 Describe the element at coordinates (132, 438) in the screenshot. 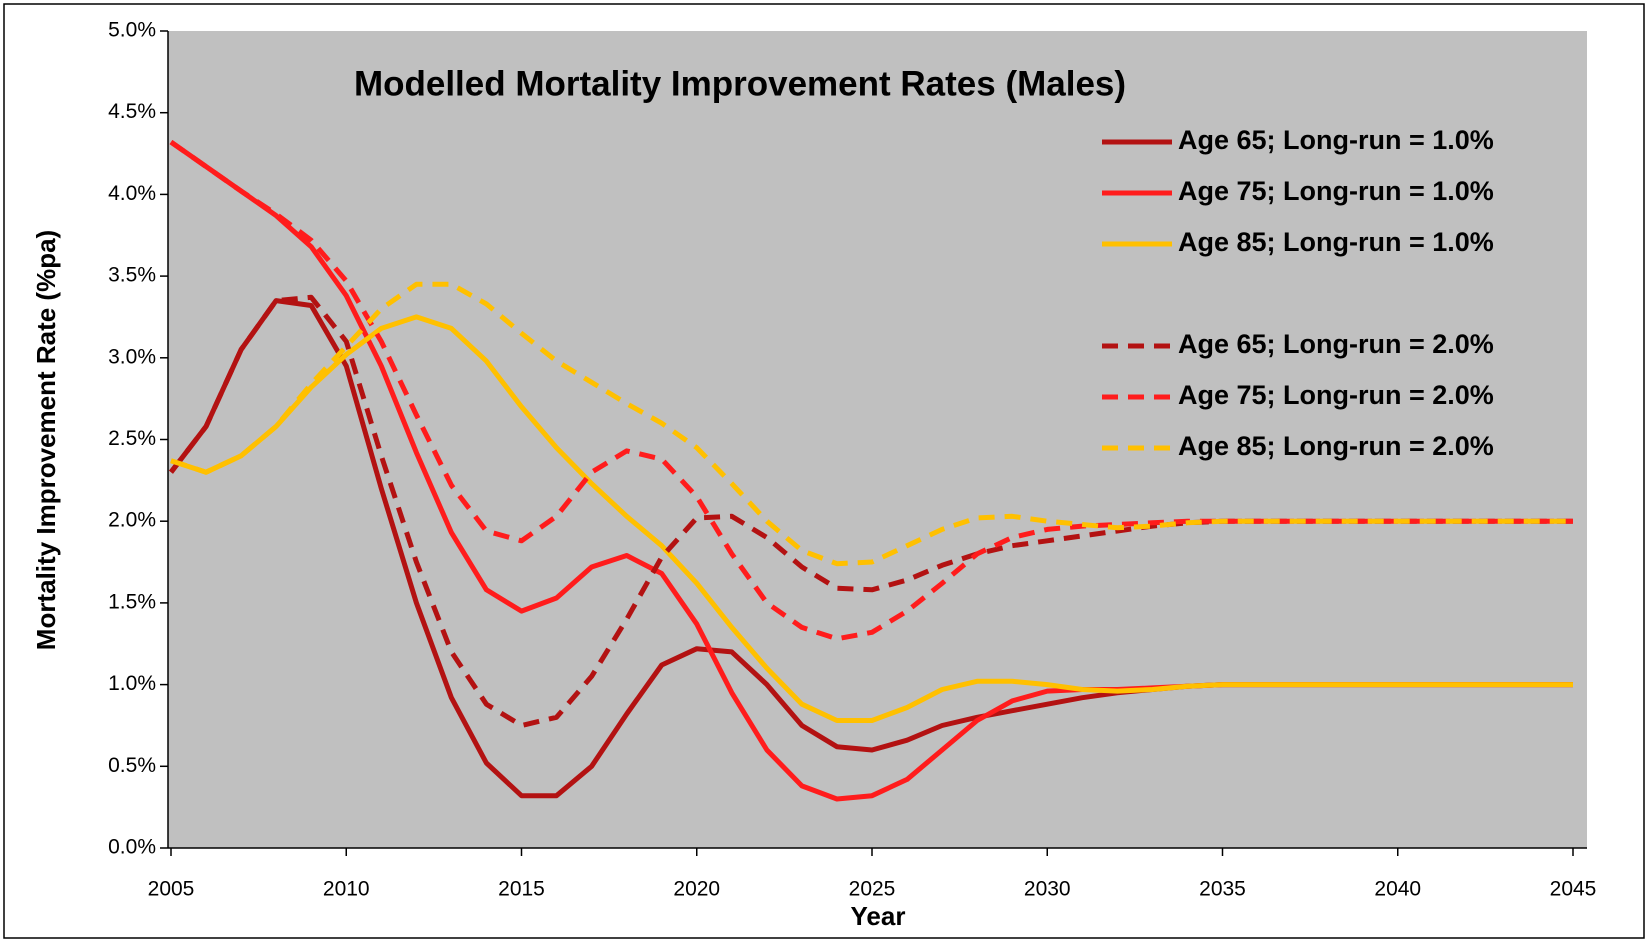

I see `y-tick-label: 2.5%` at that location.